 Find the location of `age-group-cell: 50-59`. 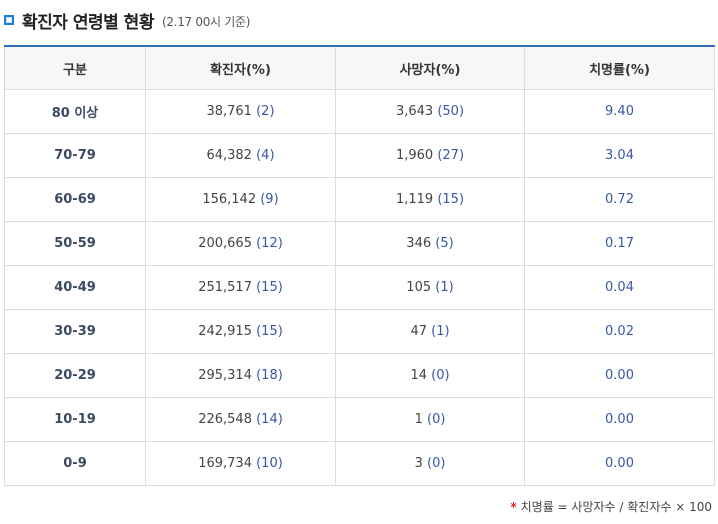

age-group-cell: 50-59 is located at coordinates (75, 243).